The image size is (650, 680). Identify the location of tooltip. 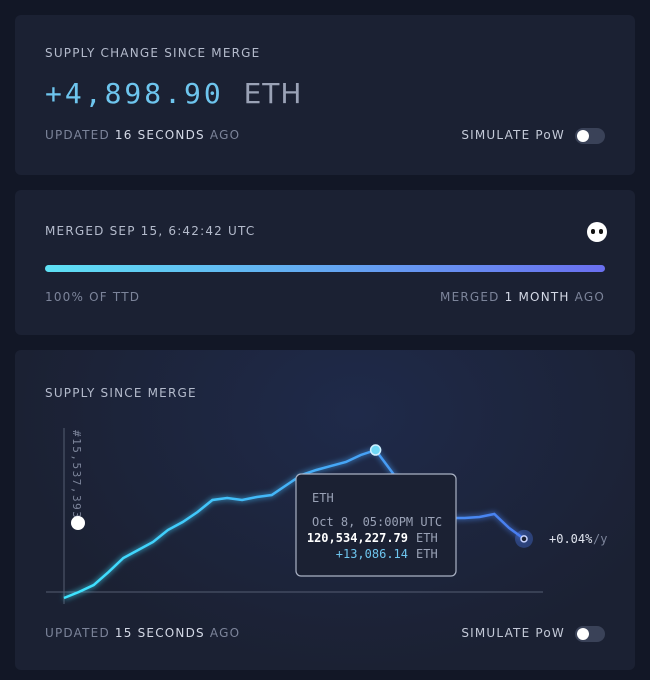
(376, 525).